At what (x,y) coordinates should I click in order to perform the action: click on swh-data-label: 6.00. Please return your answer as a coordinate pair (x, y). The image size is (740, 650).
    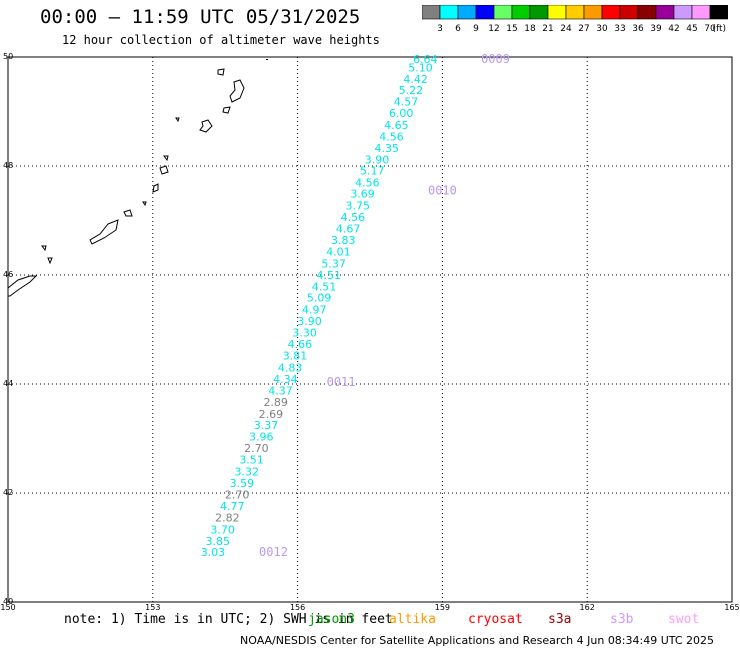
    Looking at the image, I should click on (401, 113).